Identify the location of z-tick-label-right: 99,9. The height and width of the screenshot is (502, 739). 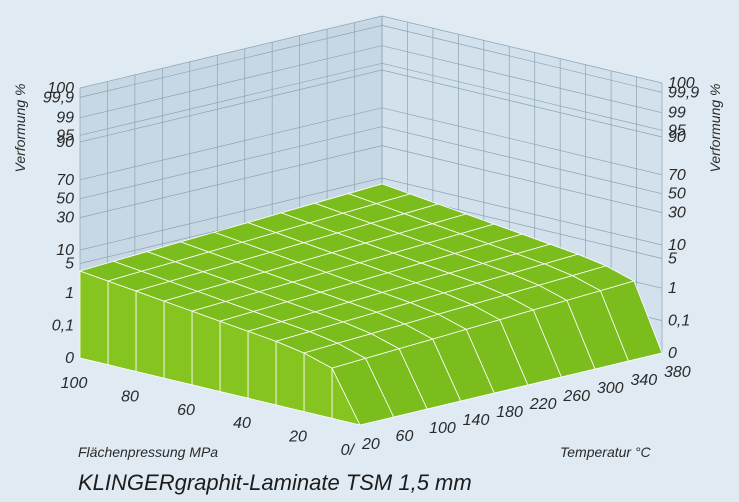
(683, 92).